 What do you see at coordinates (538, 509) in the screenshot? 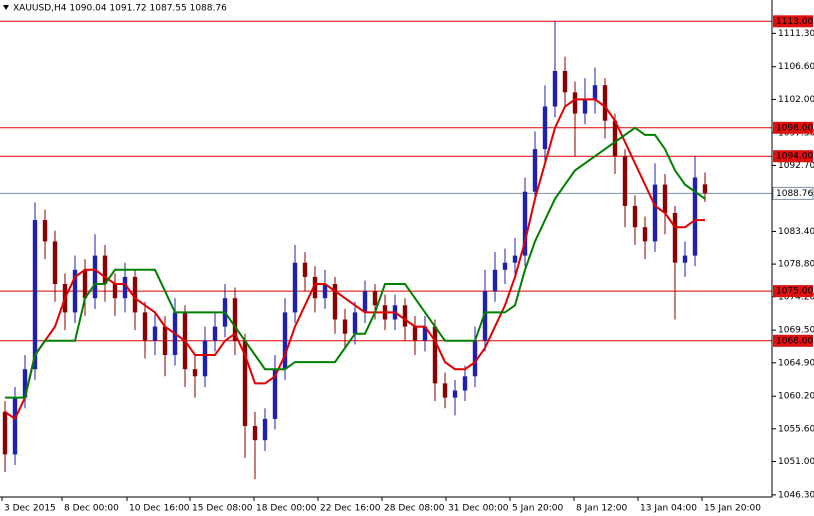
I see `x-tick-label: 5 Jan 20:00` at bounding box center [538, 509].